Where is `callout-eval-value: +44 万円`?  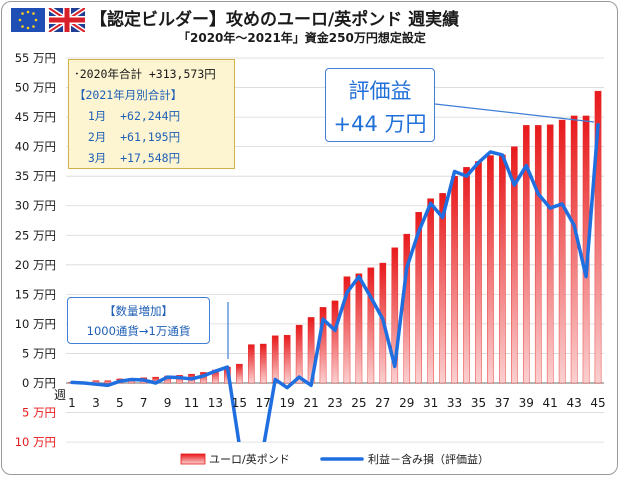 callout-eval-value: +44 万円 is located at coordinates (380, 124).